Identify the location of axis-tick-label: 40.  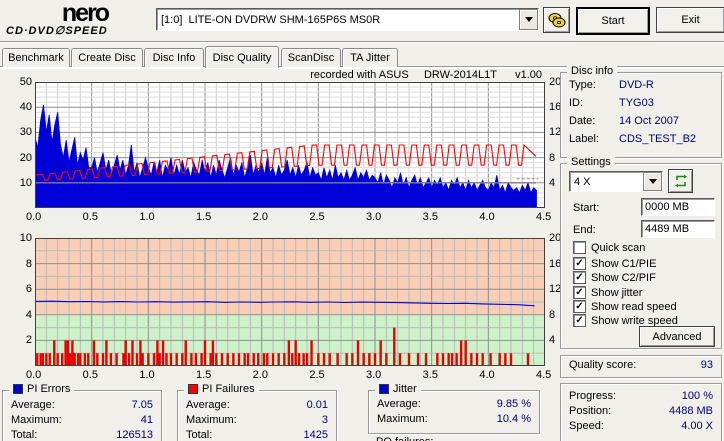
(25, 107).